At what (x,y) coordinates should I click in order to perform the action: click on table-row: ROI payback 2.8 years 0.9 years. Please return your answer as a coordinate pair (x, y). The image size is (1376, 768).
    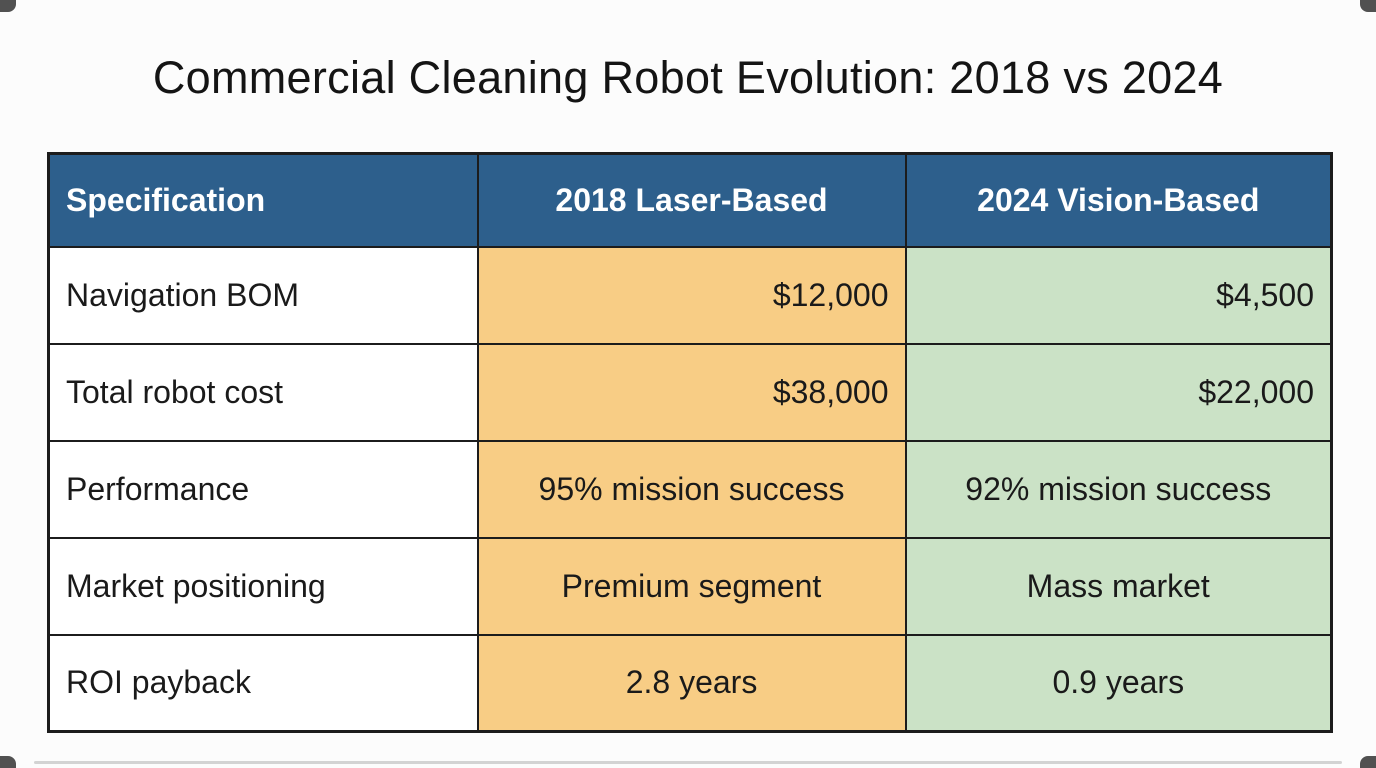
    Looking at the image, I should click on (690, 683).